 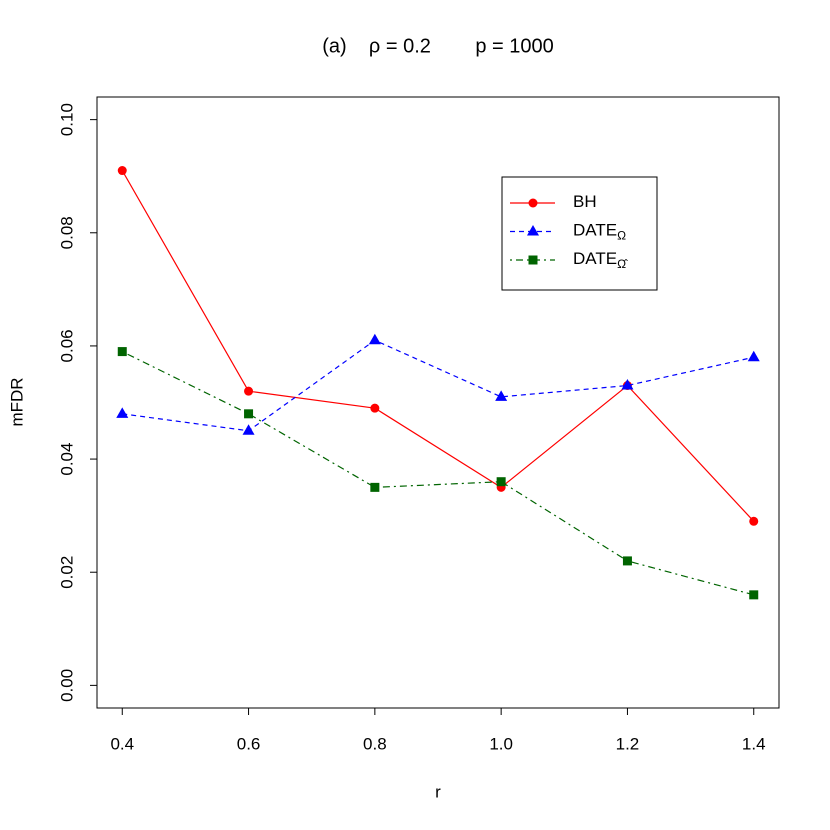 What do you see at coordinates (66, 572) in the screenshot?
I see `y-tick-label: 0.02` at bounding box center [66, 572].